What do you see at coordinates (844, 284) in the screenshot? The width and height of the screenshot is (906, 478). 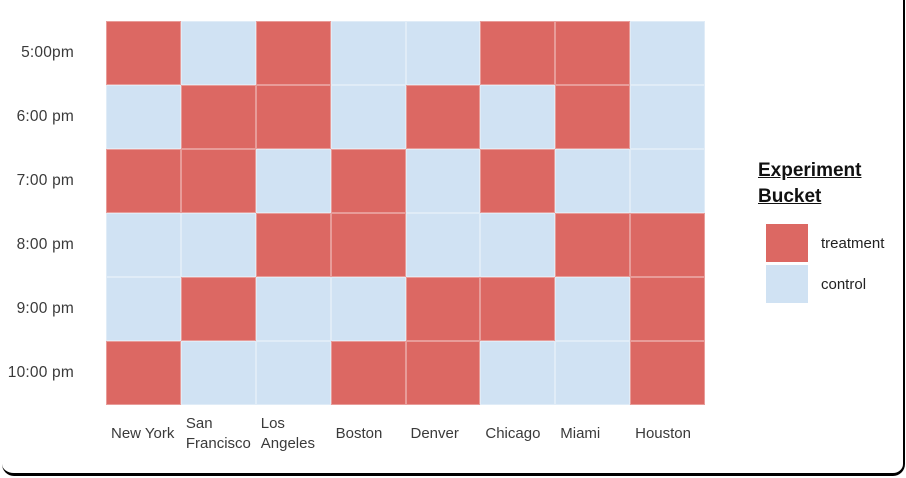 I see `legend-item-label: control` at bounding box center [844, 284].